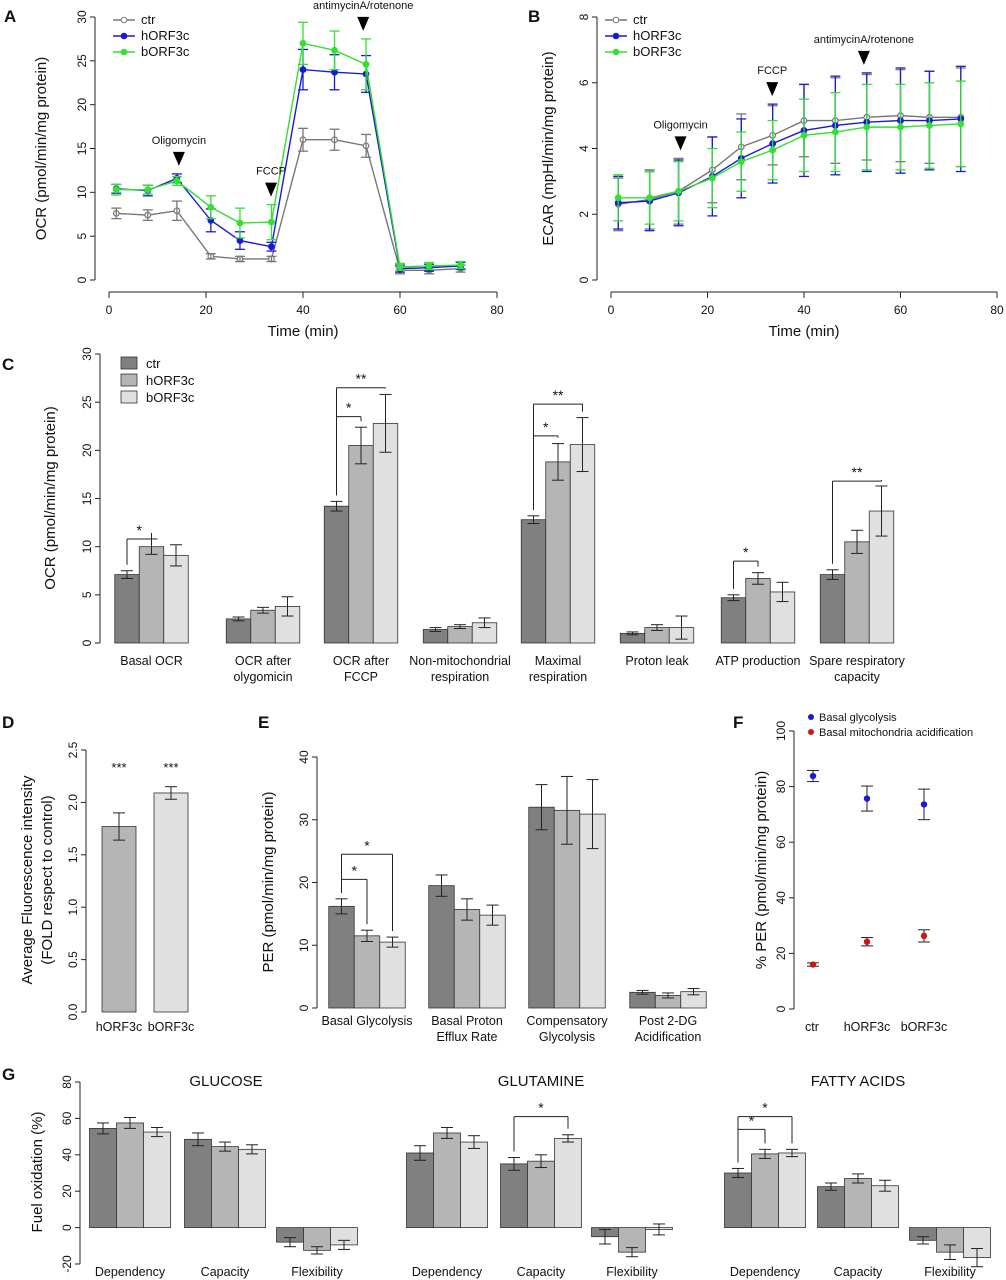  I want to click on annotation-label: antimycinA/rotenone, so click(864, 40).